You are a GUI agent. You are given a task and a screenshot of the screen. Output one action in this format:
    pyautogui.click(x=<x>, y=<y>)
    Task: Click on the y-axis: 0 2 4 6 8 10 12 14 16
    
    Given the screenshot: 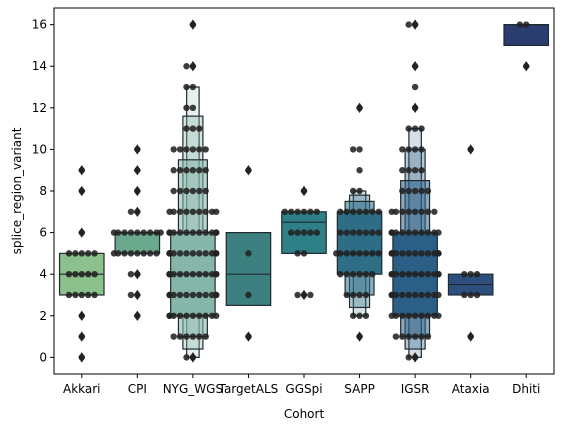 What is the action you would take?
    pyautogui.click(x=43, y=191)
    